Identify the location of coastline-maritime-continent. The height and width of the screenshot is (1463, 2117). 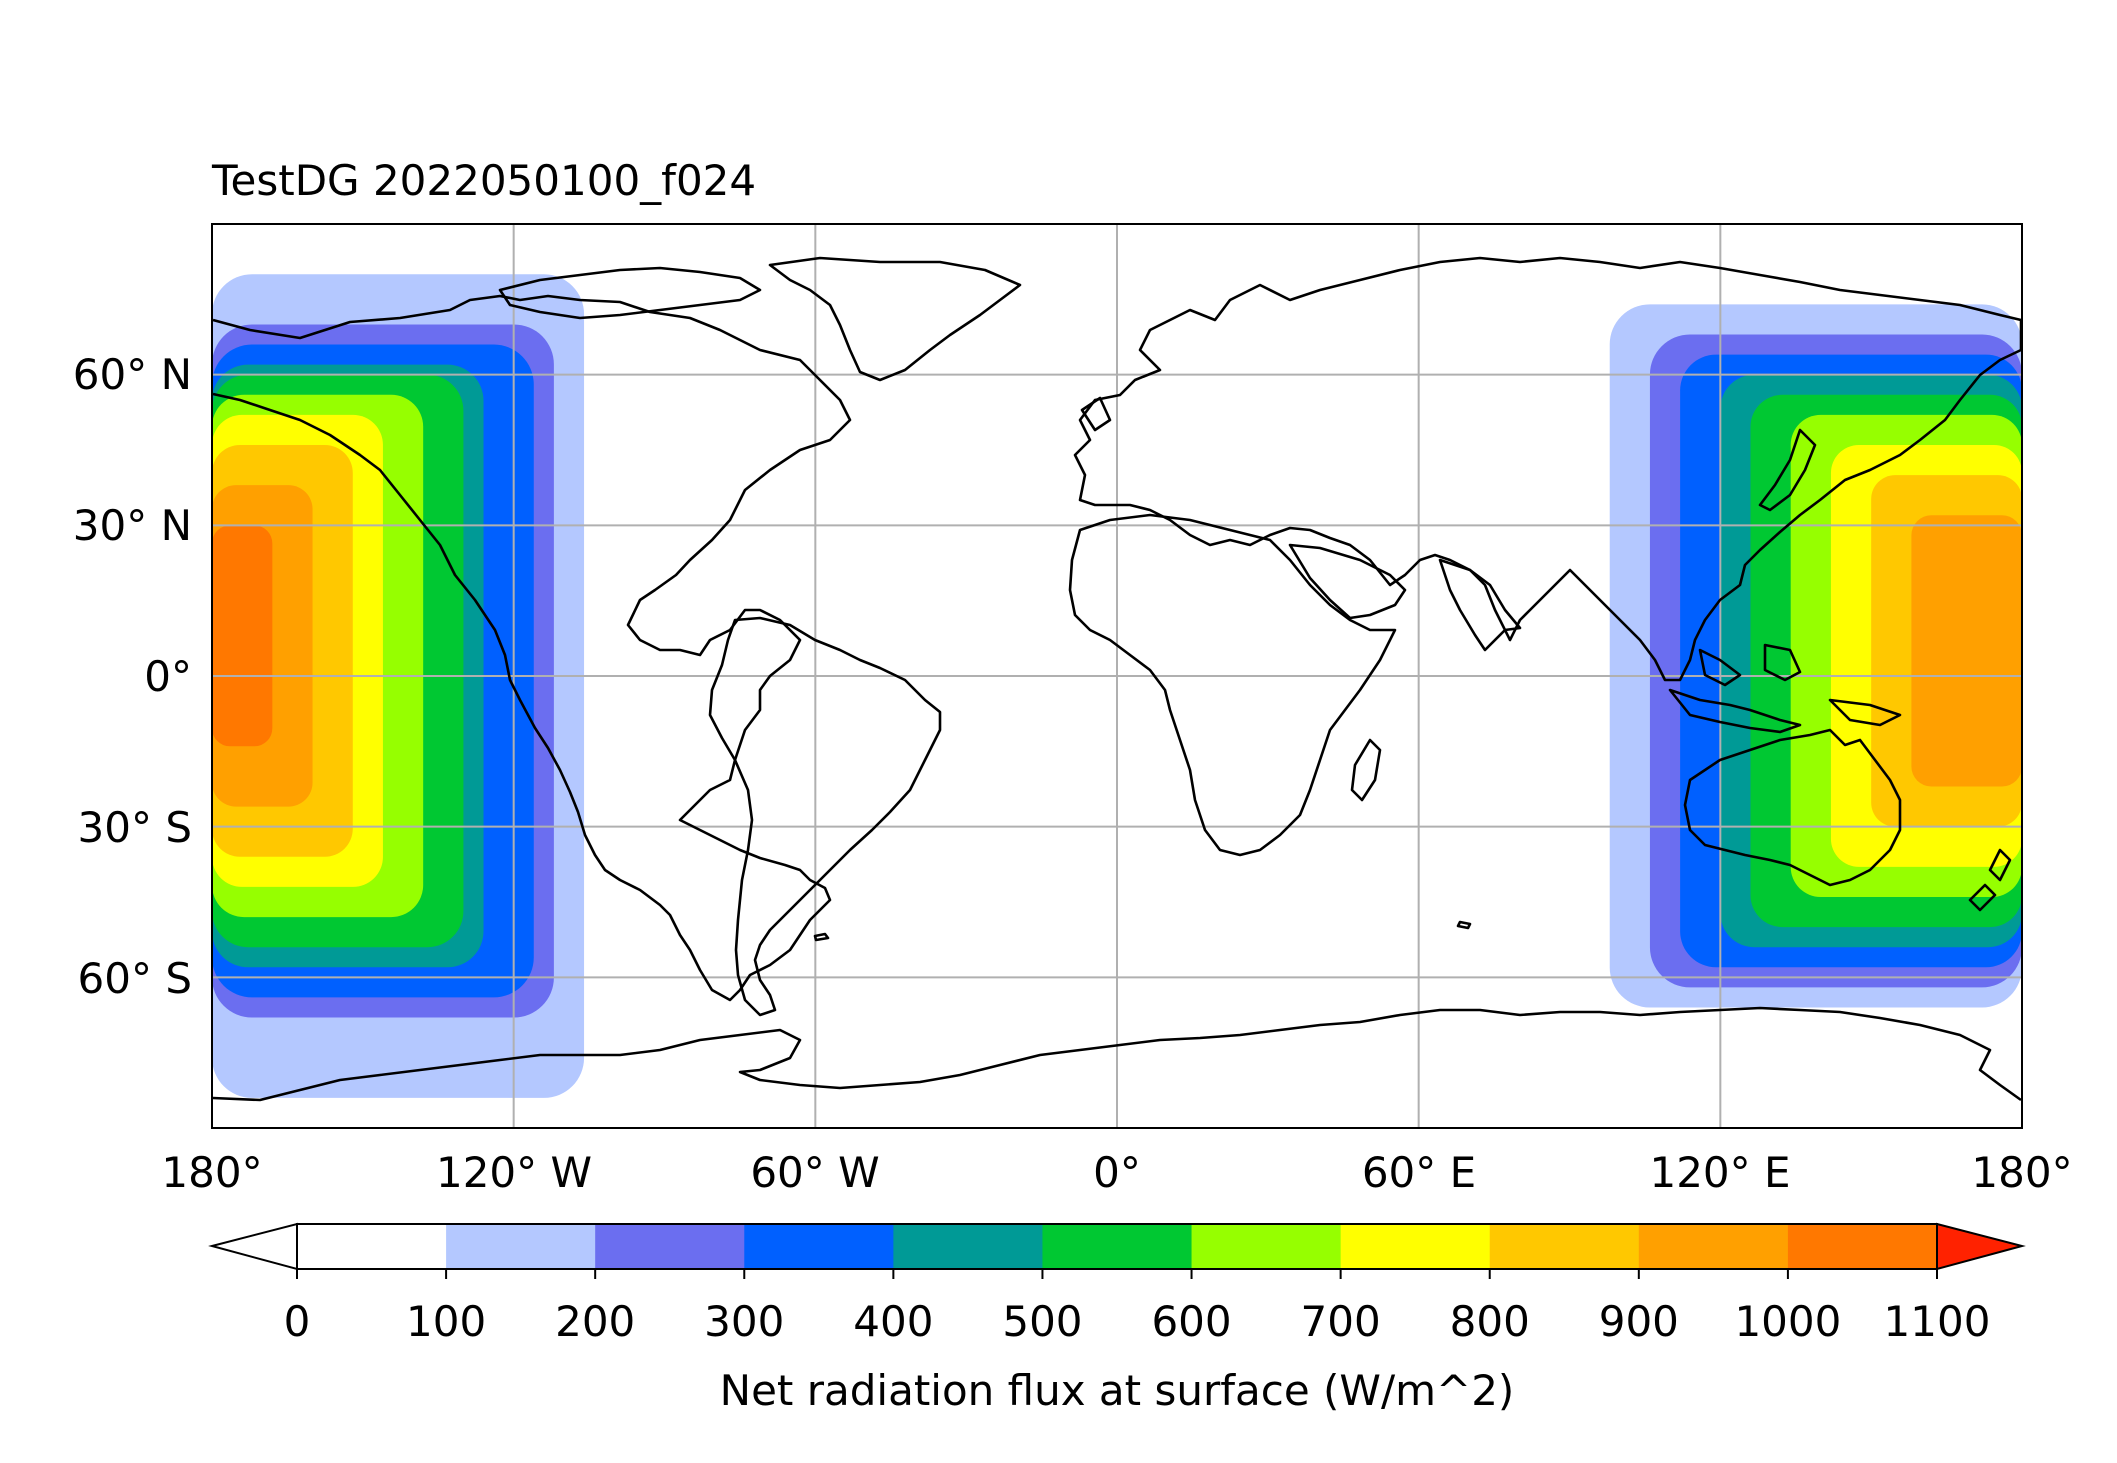
(1785, 688).